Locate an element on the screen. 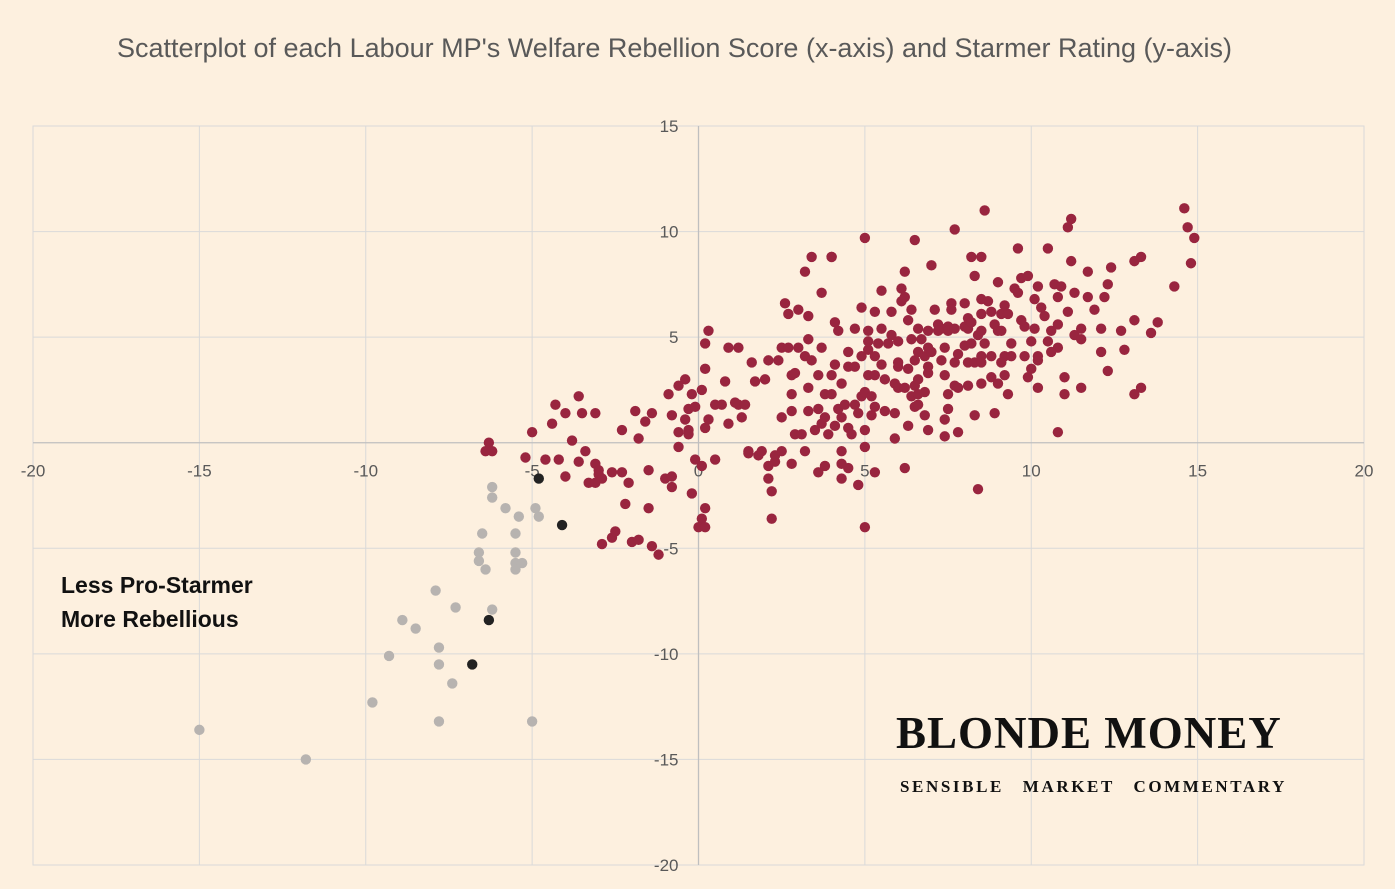 This screenshot has height=889, width=1395. x-tick-label: 20 is located at coordinates (1364, 471).